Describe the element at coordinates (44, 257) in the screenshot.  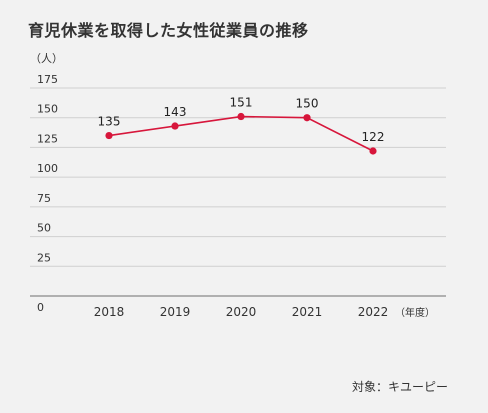
I see `y-tick-label: 25` at that location.